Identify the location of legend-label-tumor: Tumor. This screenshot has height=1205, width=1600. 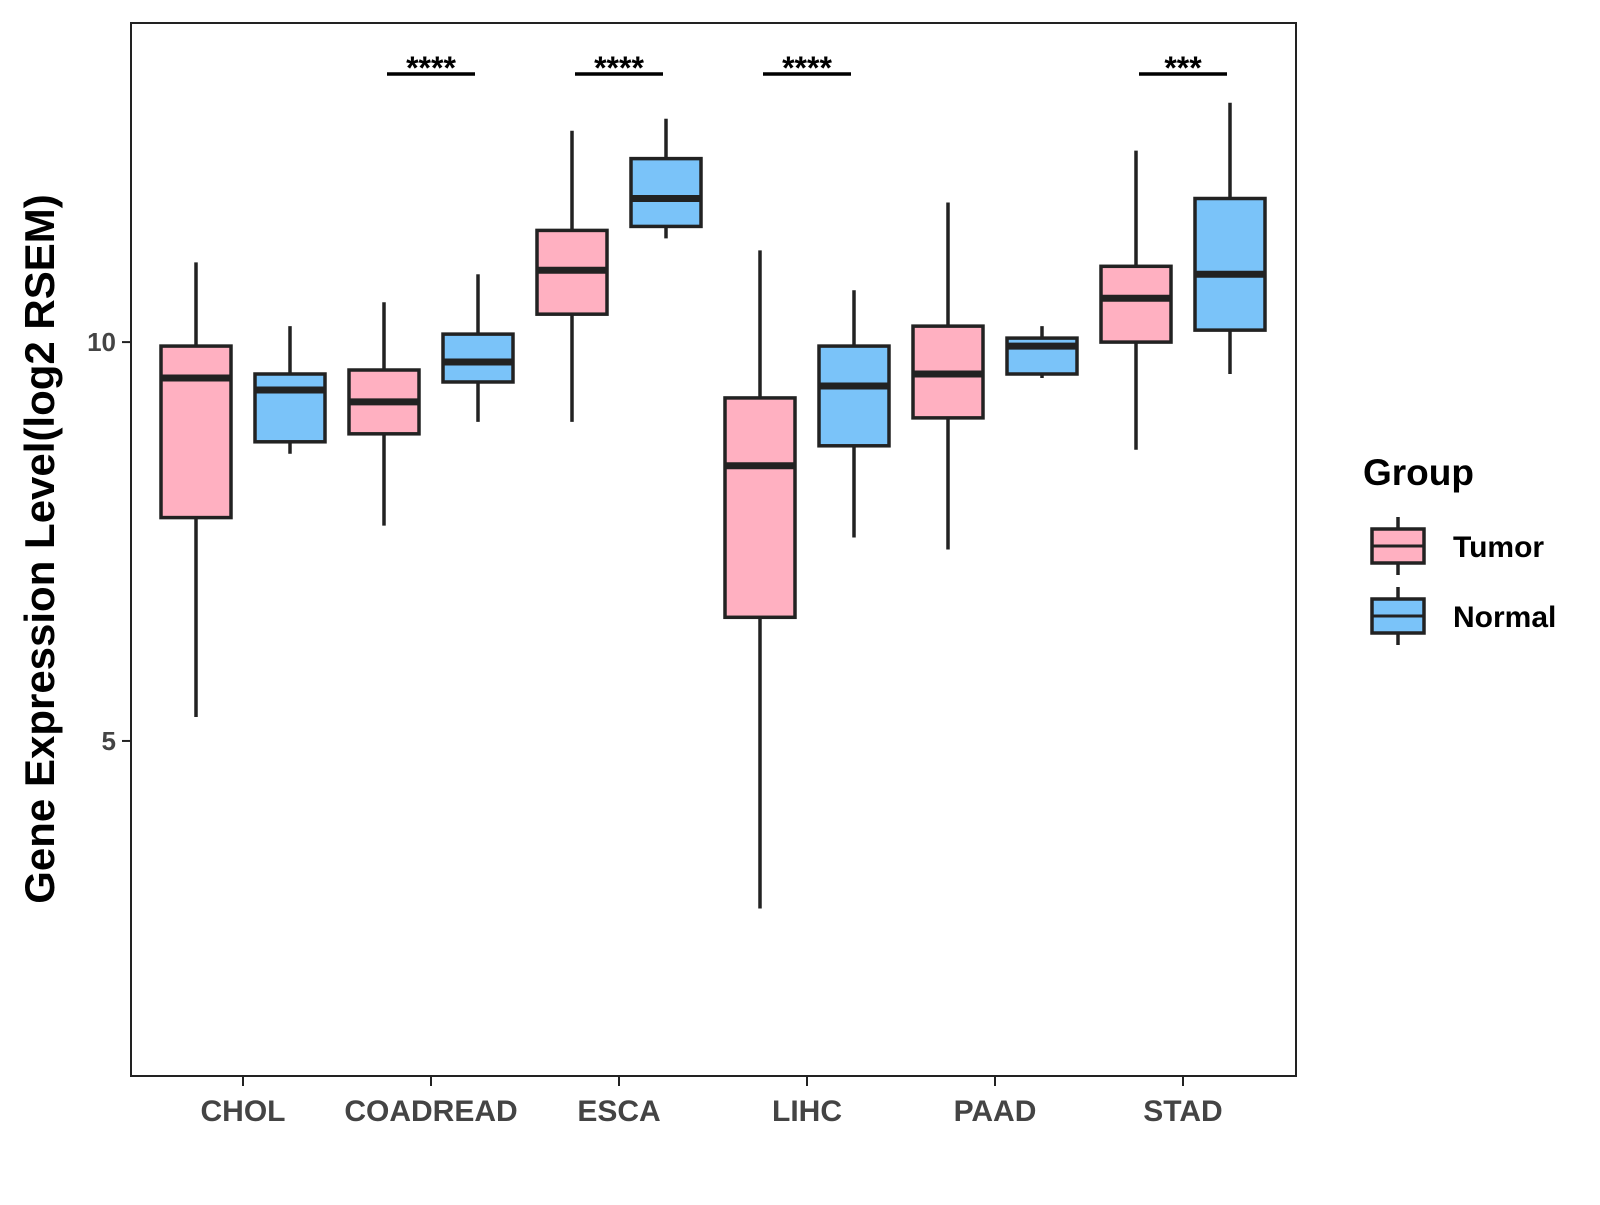
(1498, 547).